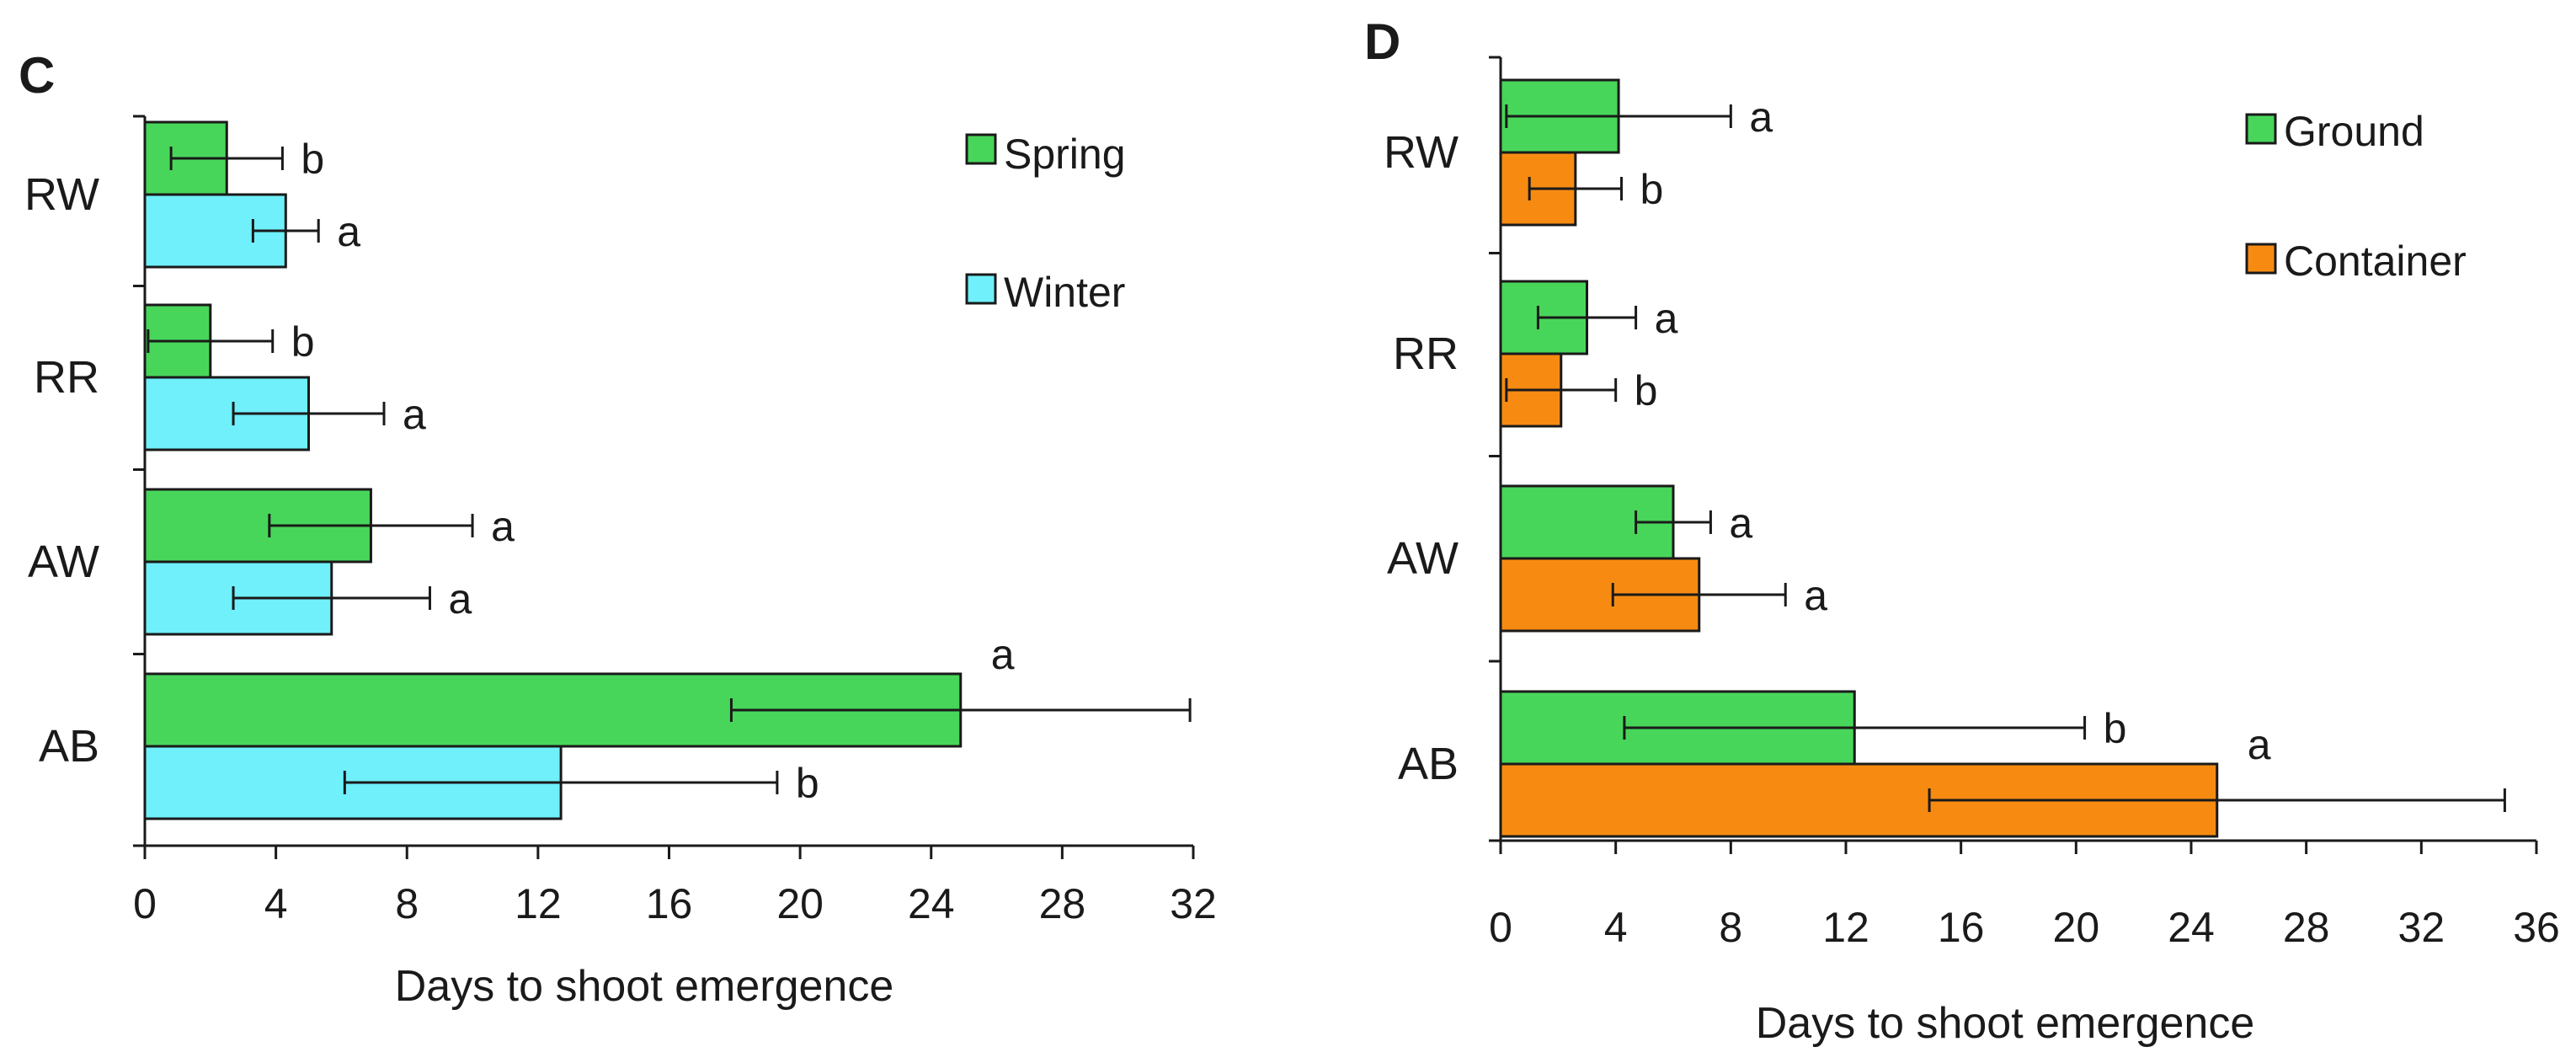 The width and height of the screenshot is (2576, 1063). Describe the element at coordinates (1382, 41) in the screenshot. I see `panel-letter: D` at that location.